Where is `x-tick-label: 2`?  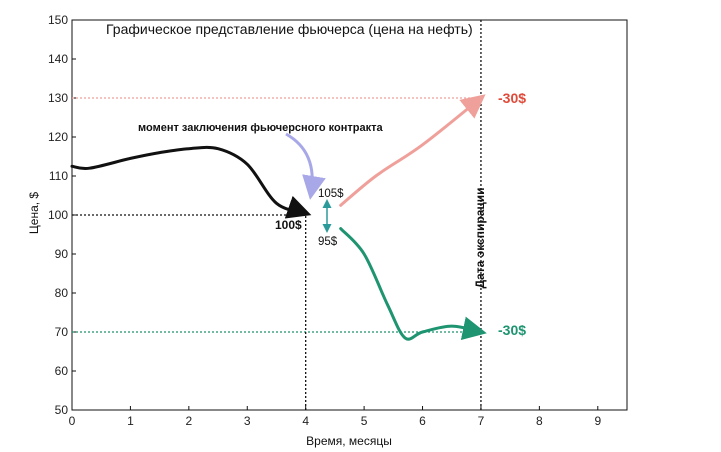
x-tick-label: 2 is located at coordinates (188, 421).